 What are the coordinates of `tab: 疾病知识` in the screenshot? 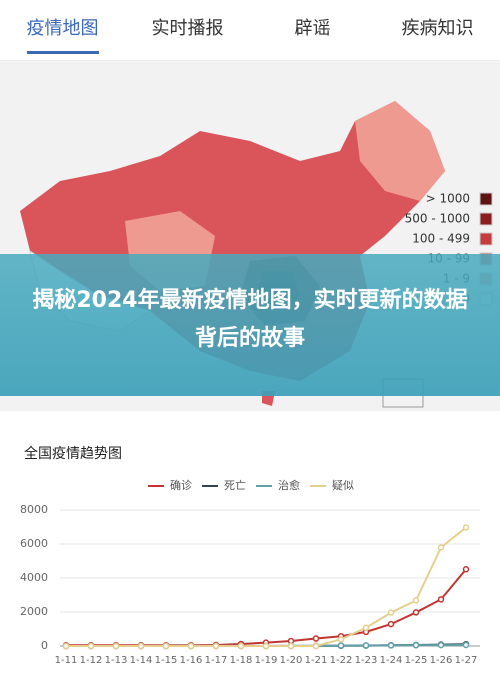 It's located at (437, 30).